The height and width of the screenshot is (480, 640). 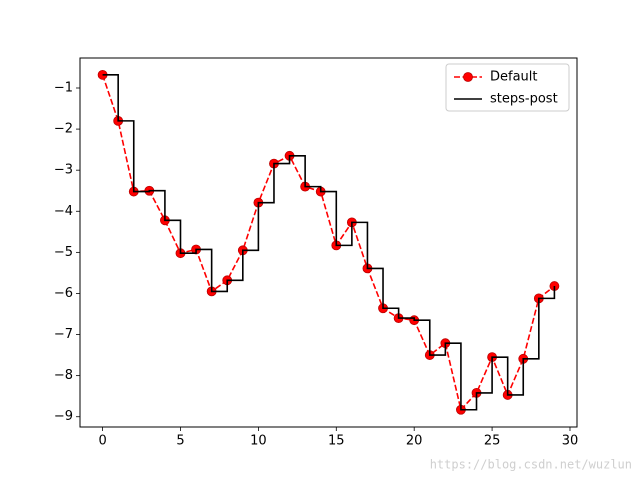 I want to click on x-tick-label: 20, so click(x=414, y=441).